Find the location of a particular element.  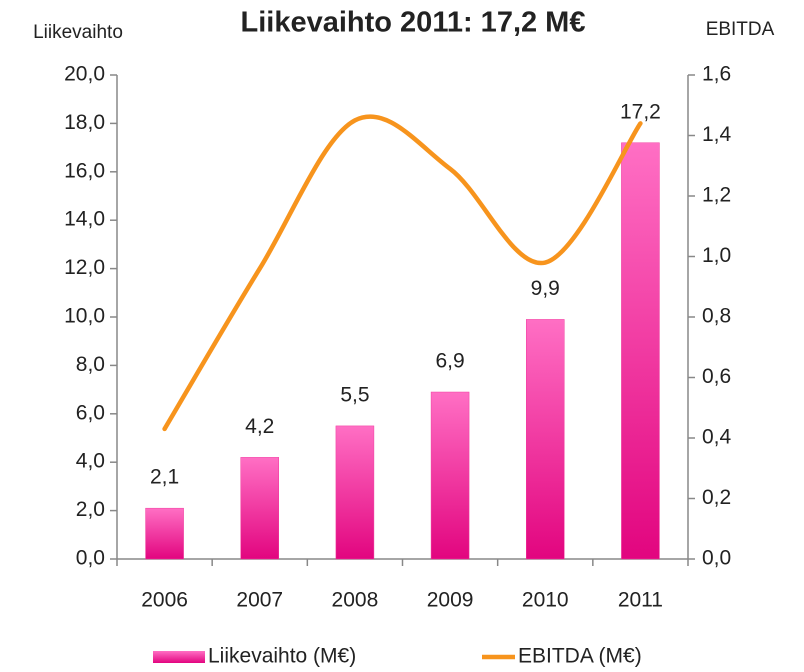

y2-tick-label: 1,6 is located at coordinates (716, 74).